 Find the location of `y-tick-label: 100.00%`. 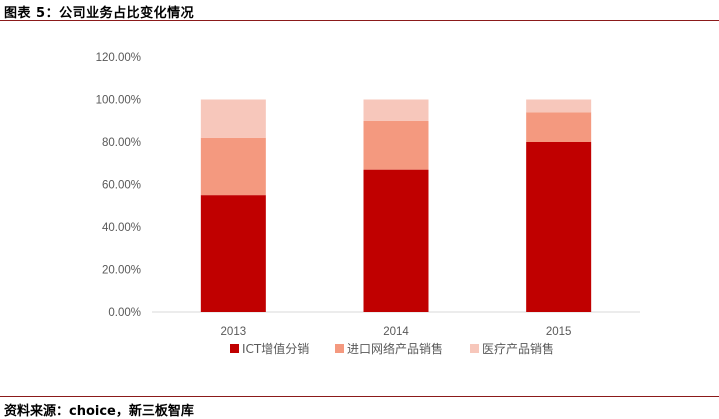

y-tick-label: 100.00% is located at coordinates (118, 101).